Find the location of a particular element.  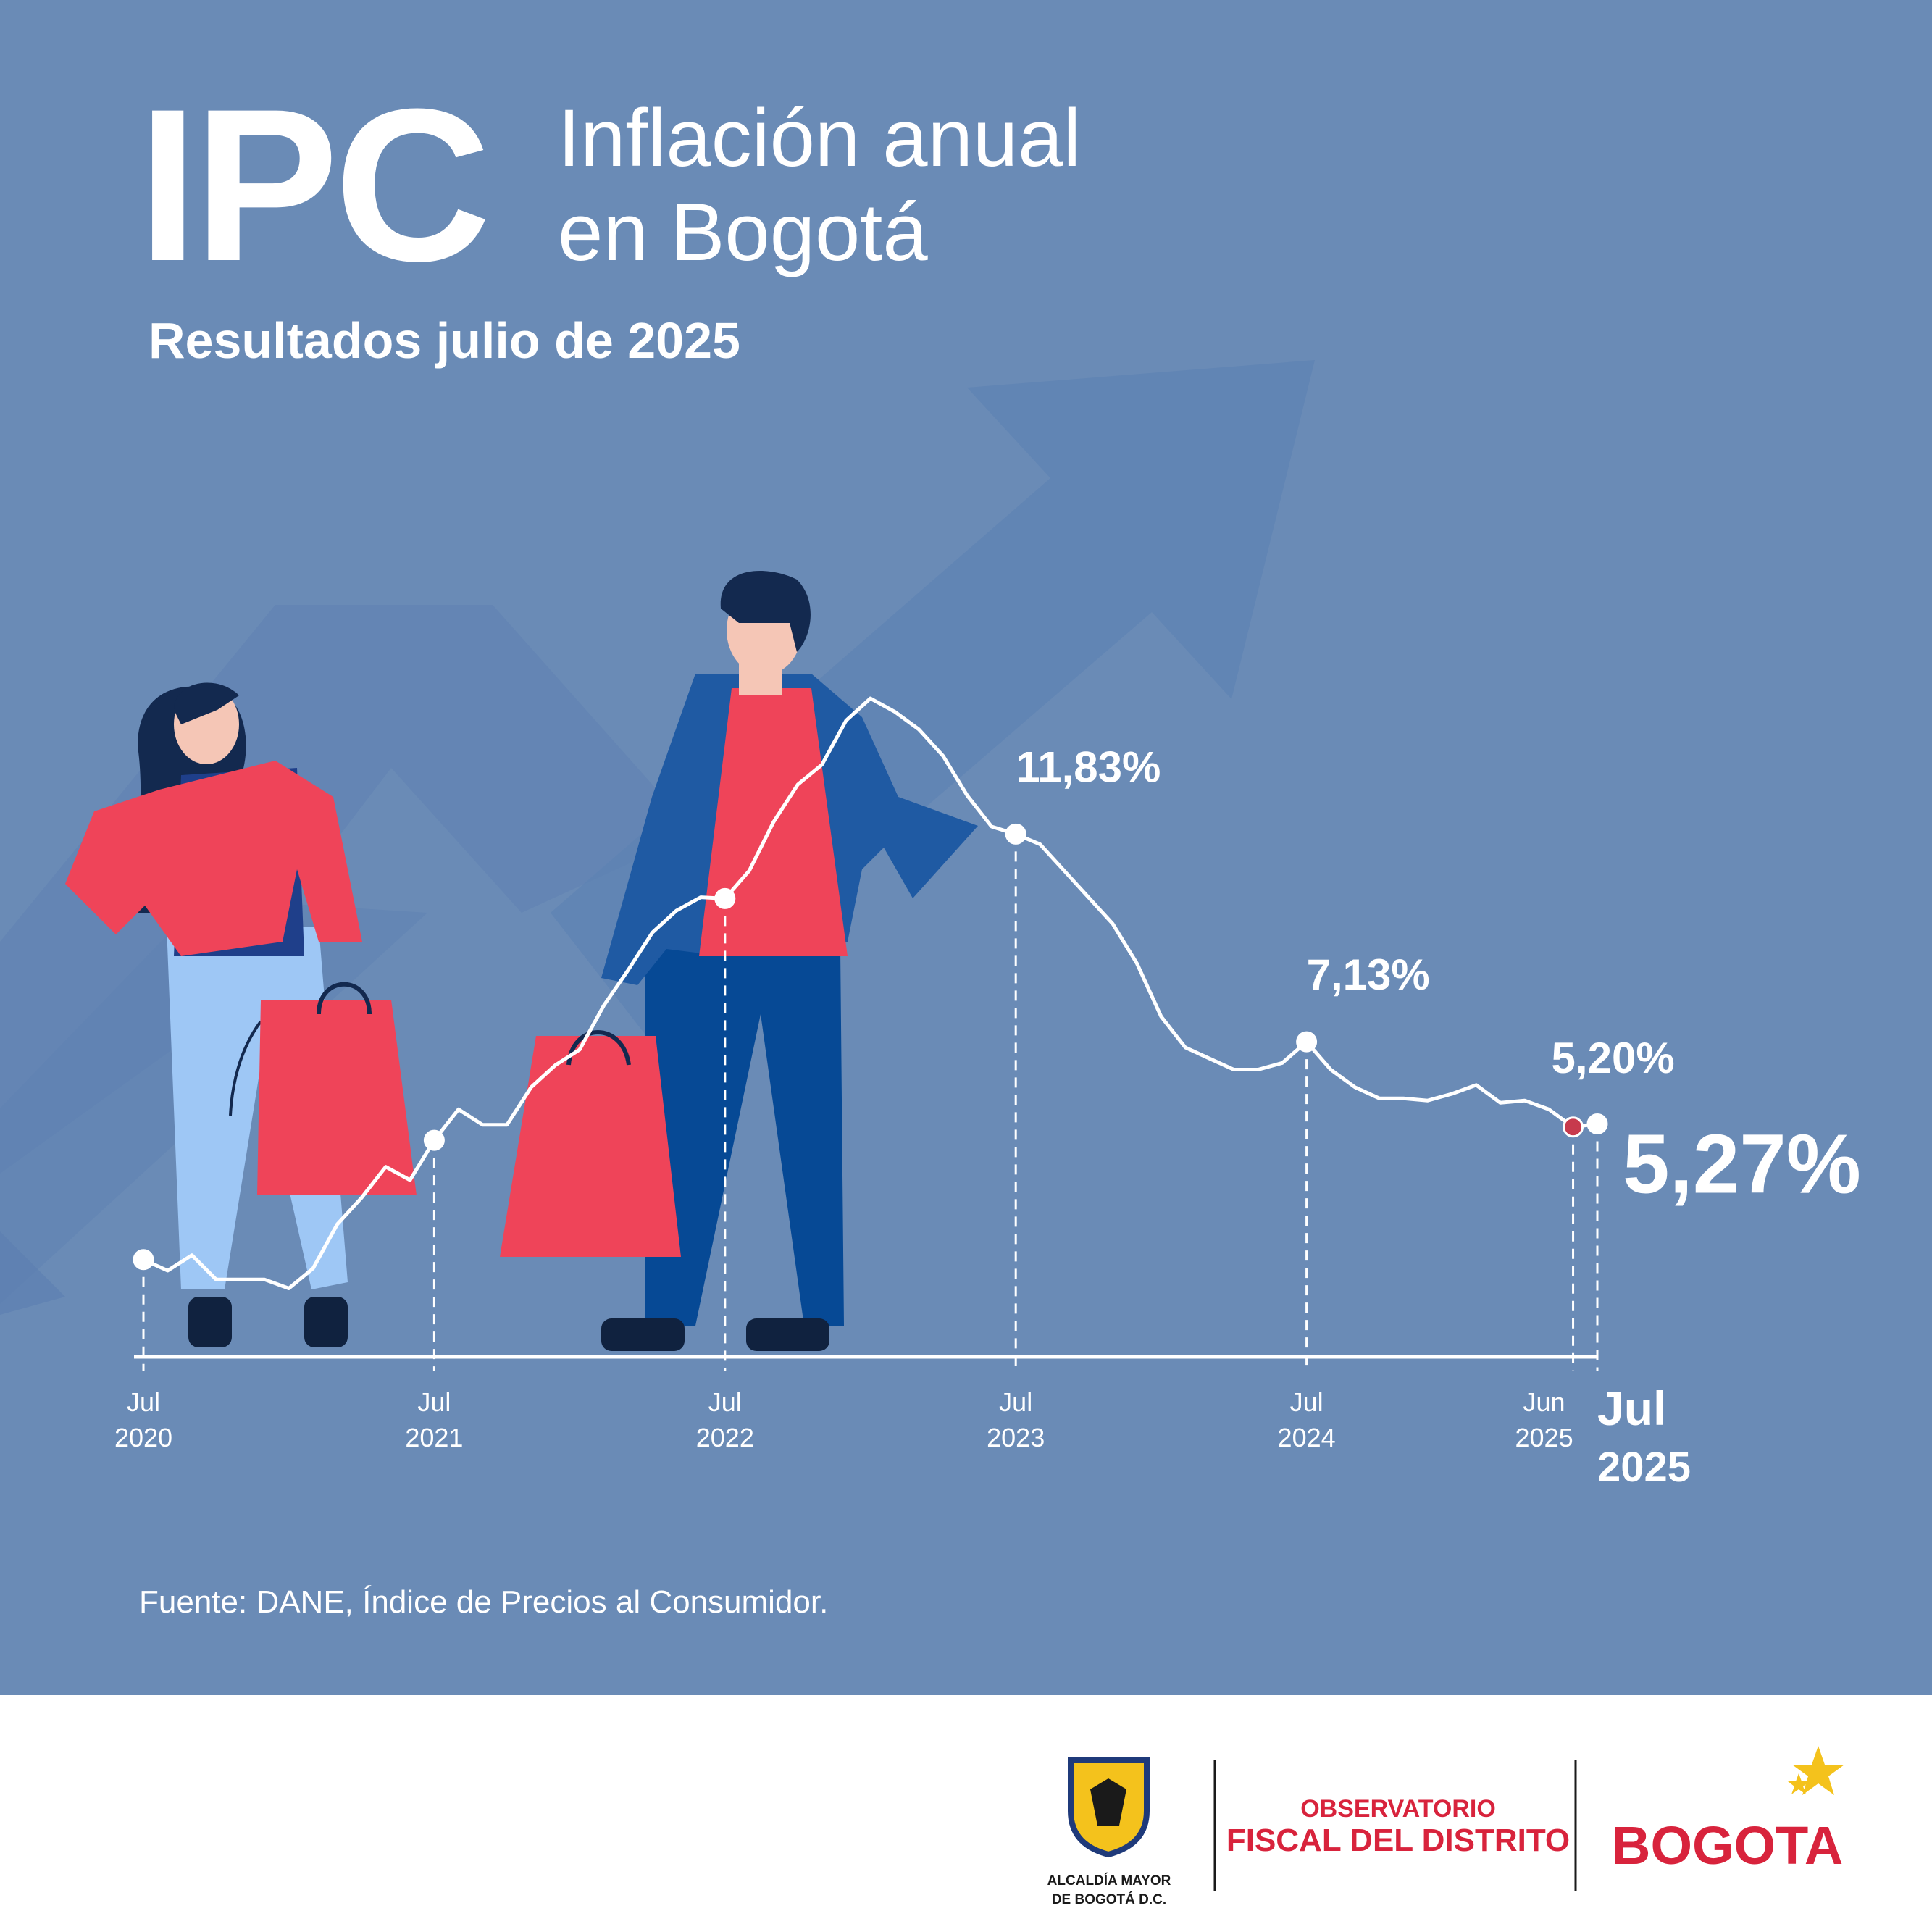

alcaldia-label-line1: ALCALDÍA MAYOR is located at coordinates (1109, 1881).